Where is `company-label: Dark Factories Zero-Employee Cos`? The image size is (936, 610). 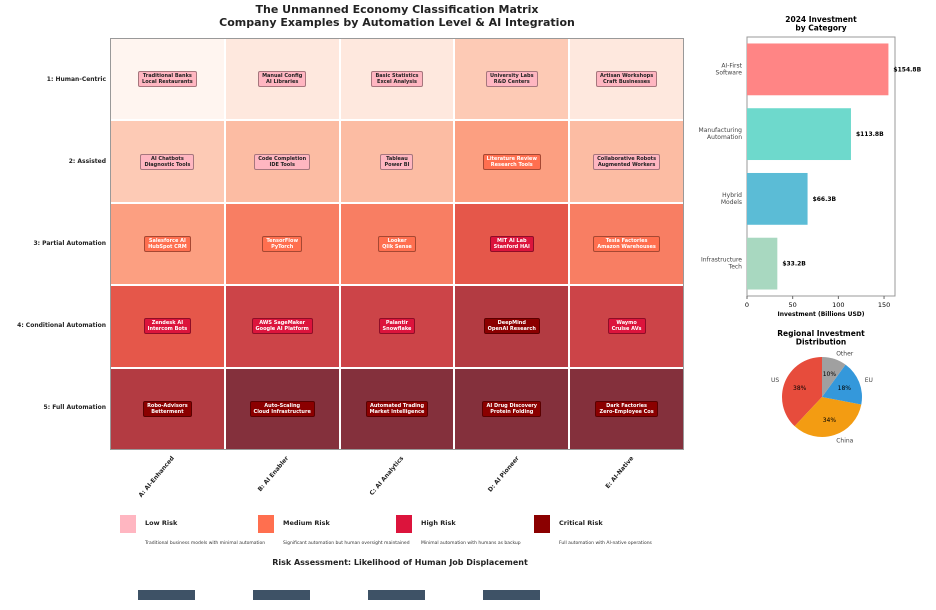
company-label: Dark Factories Zero-Employee Cos is located at coordinates (626, 408).